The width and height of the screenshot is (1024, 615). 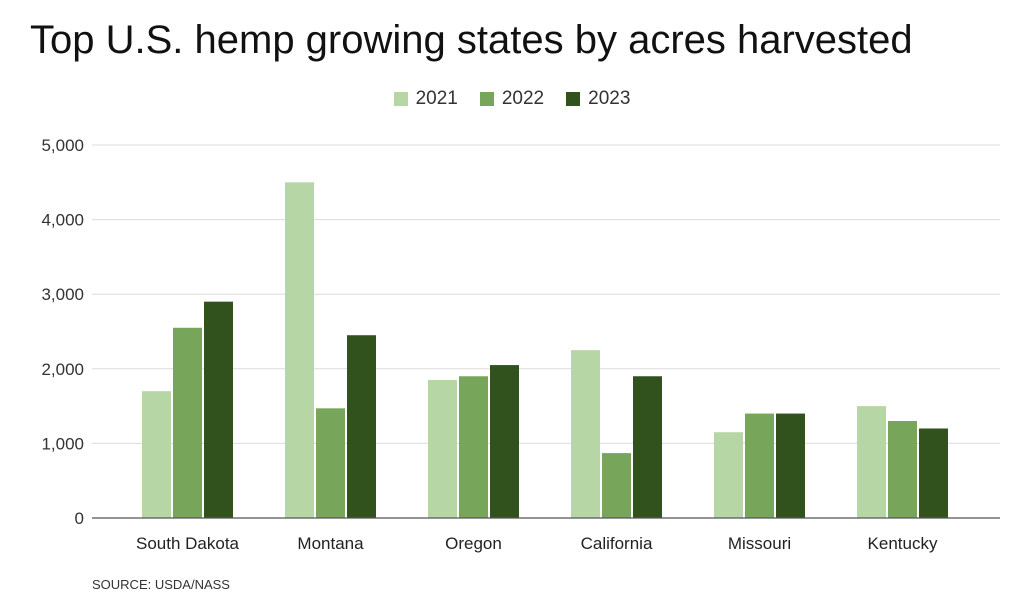 What do you see at coordinates (609, 98) in the screenshot?
I see `legend-label: 2023` at bounding box center [609, 98].